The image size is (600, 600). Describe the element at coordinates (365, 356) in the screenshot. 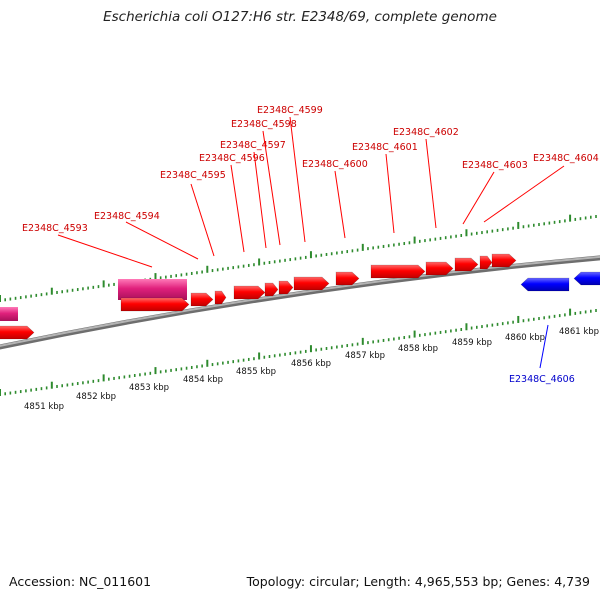

I see `scale-label: 4857 kbp` at that location.